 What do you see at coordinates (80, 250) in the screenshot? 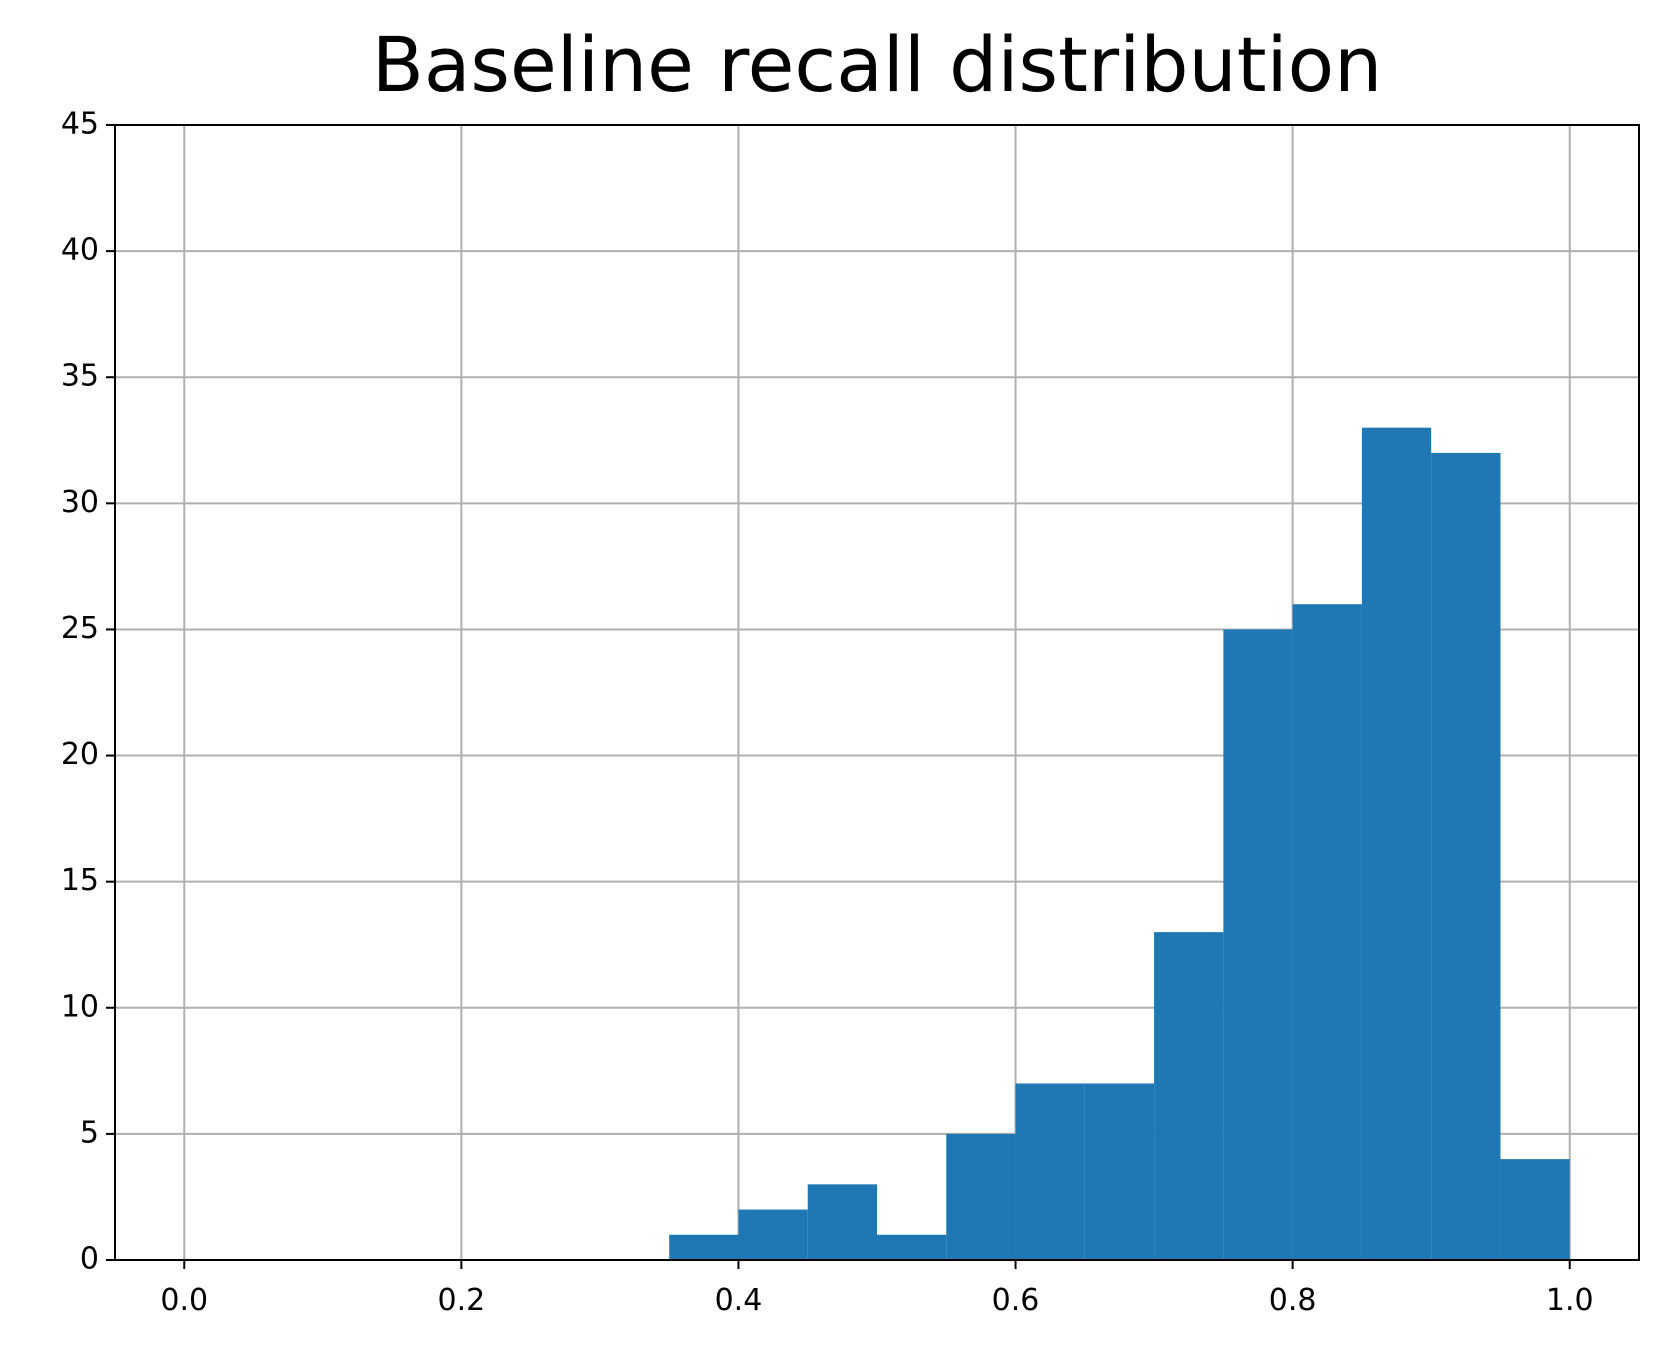
I see `y-tick-label: 40` at bounding box center [80, 250].